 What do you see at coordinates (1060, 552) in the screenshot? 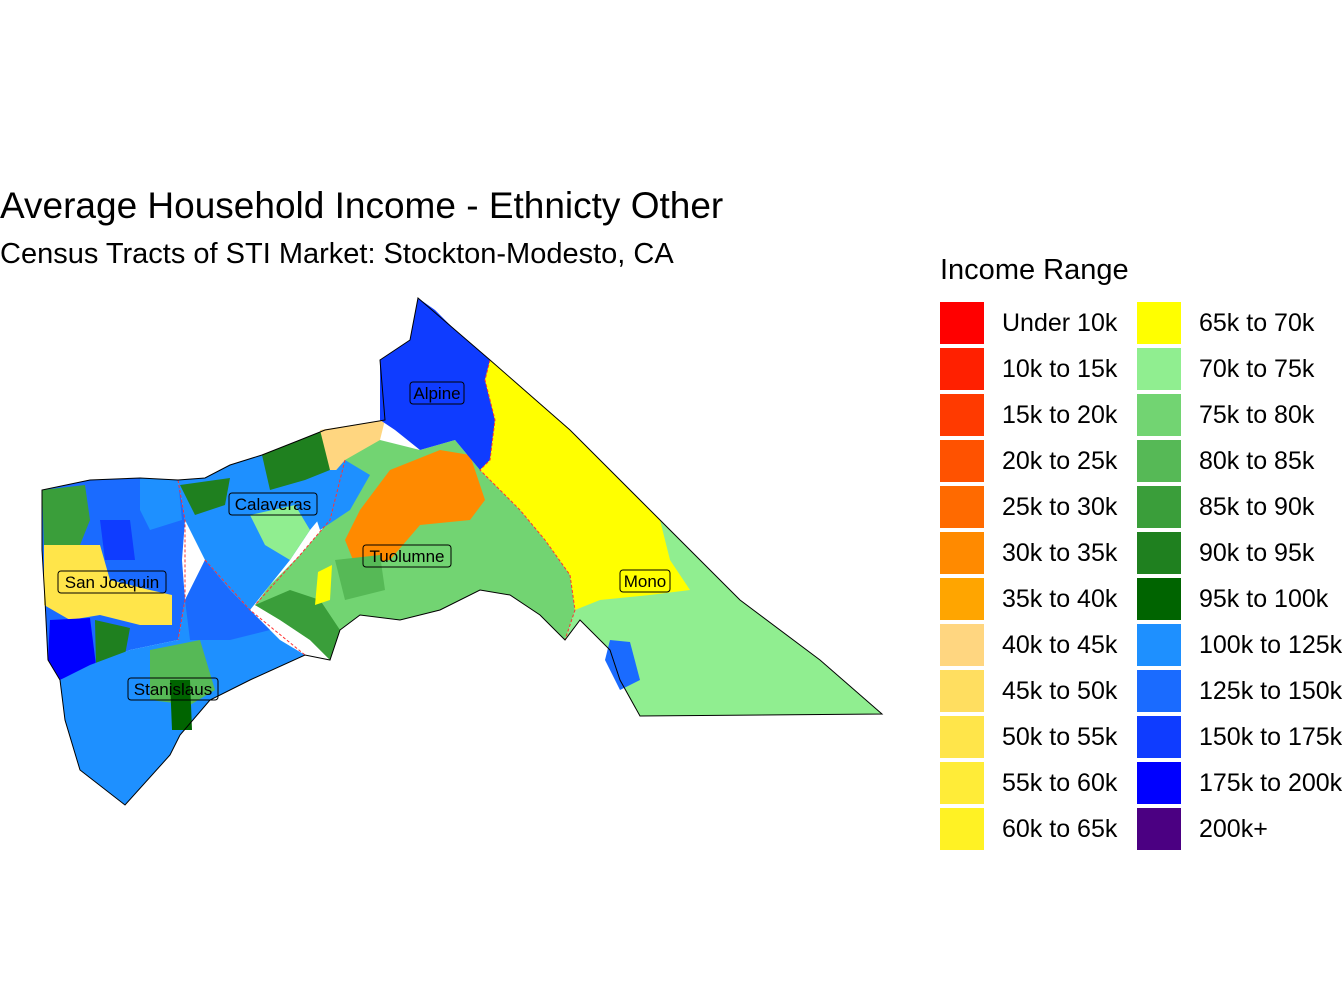
I see `legend-label: 30k to 35k` at bounding box center [1060, 552].